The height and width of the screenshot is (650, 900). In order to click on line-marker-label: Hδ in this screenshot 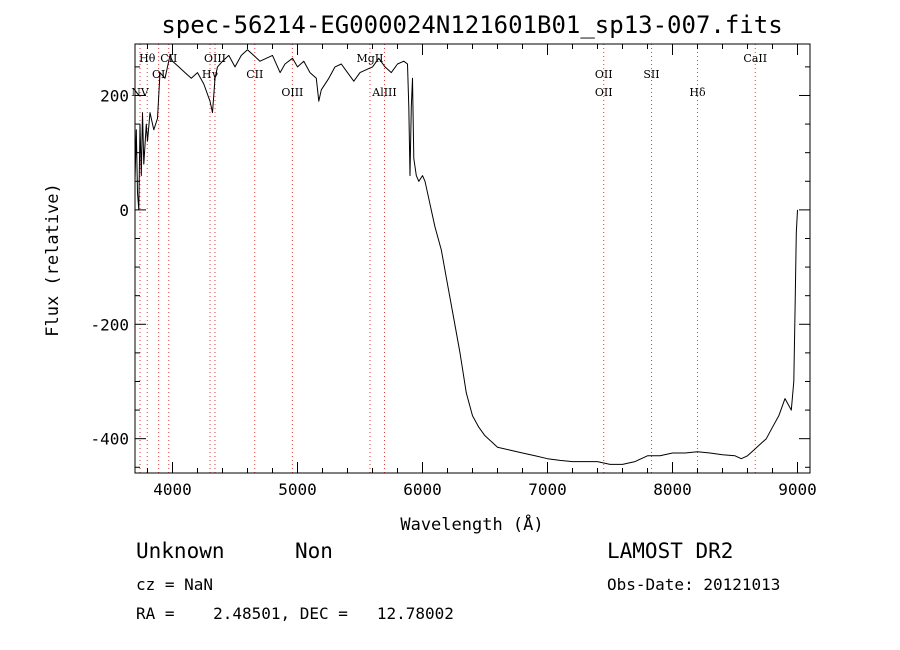, I will do `click(697, 92)`.